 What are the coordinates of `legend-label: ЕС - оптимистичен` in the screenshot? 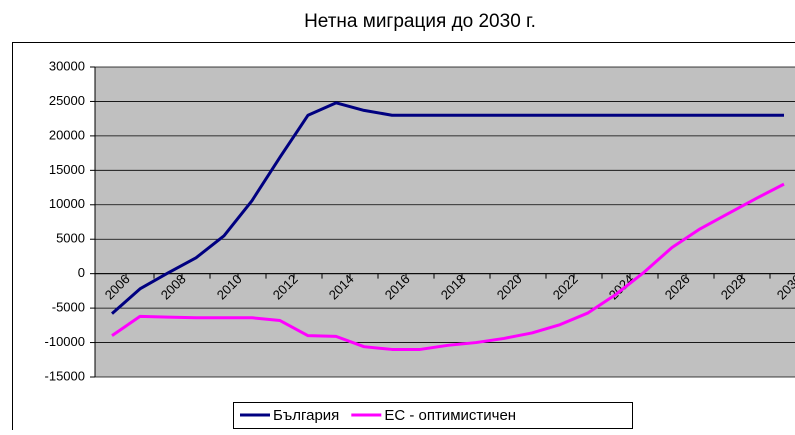 It's located at (450, 415).